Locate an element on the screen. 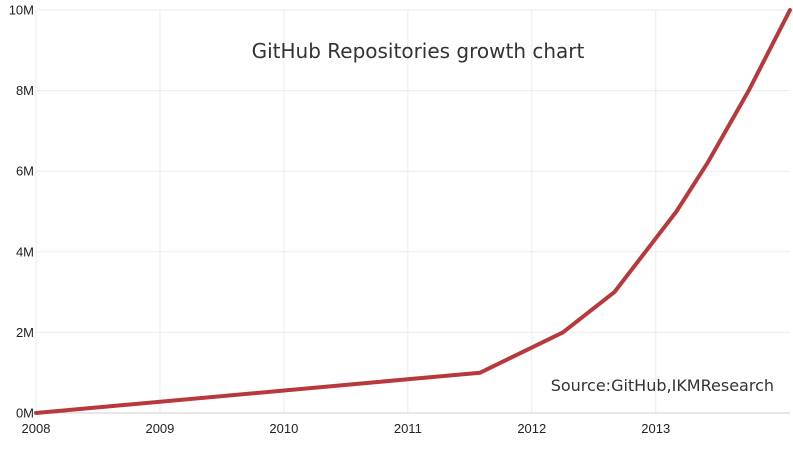 Image resolution: width=793 pixels, height=450 pixels. x-tick-label: 2011 is located at coordinates (408, 428).